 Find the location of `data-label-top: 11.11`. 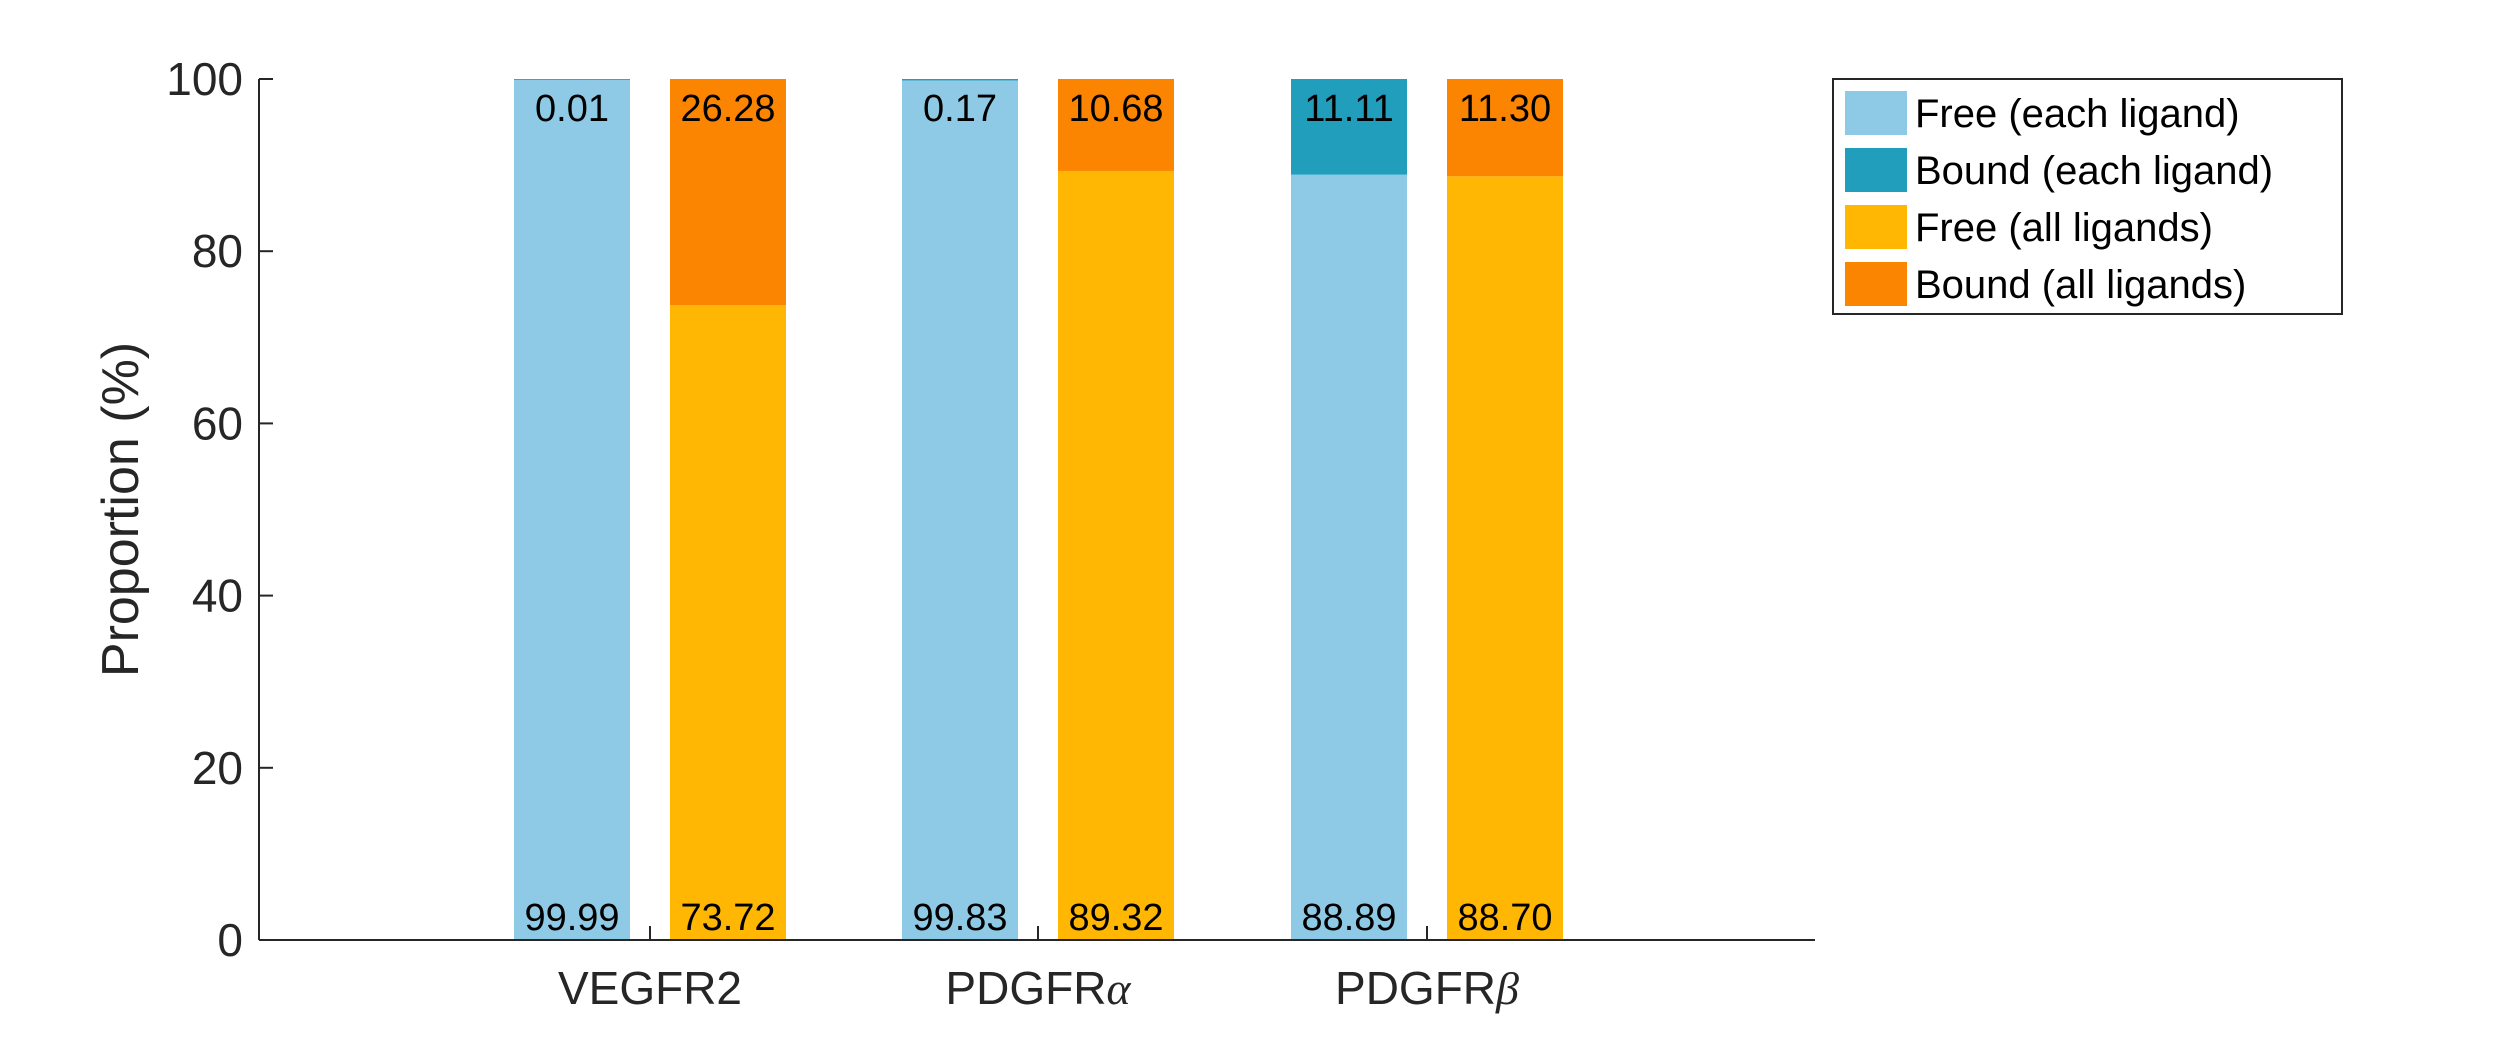

data-label-top: 11.11 is located at coordinates (1348, 109).